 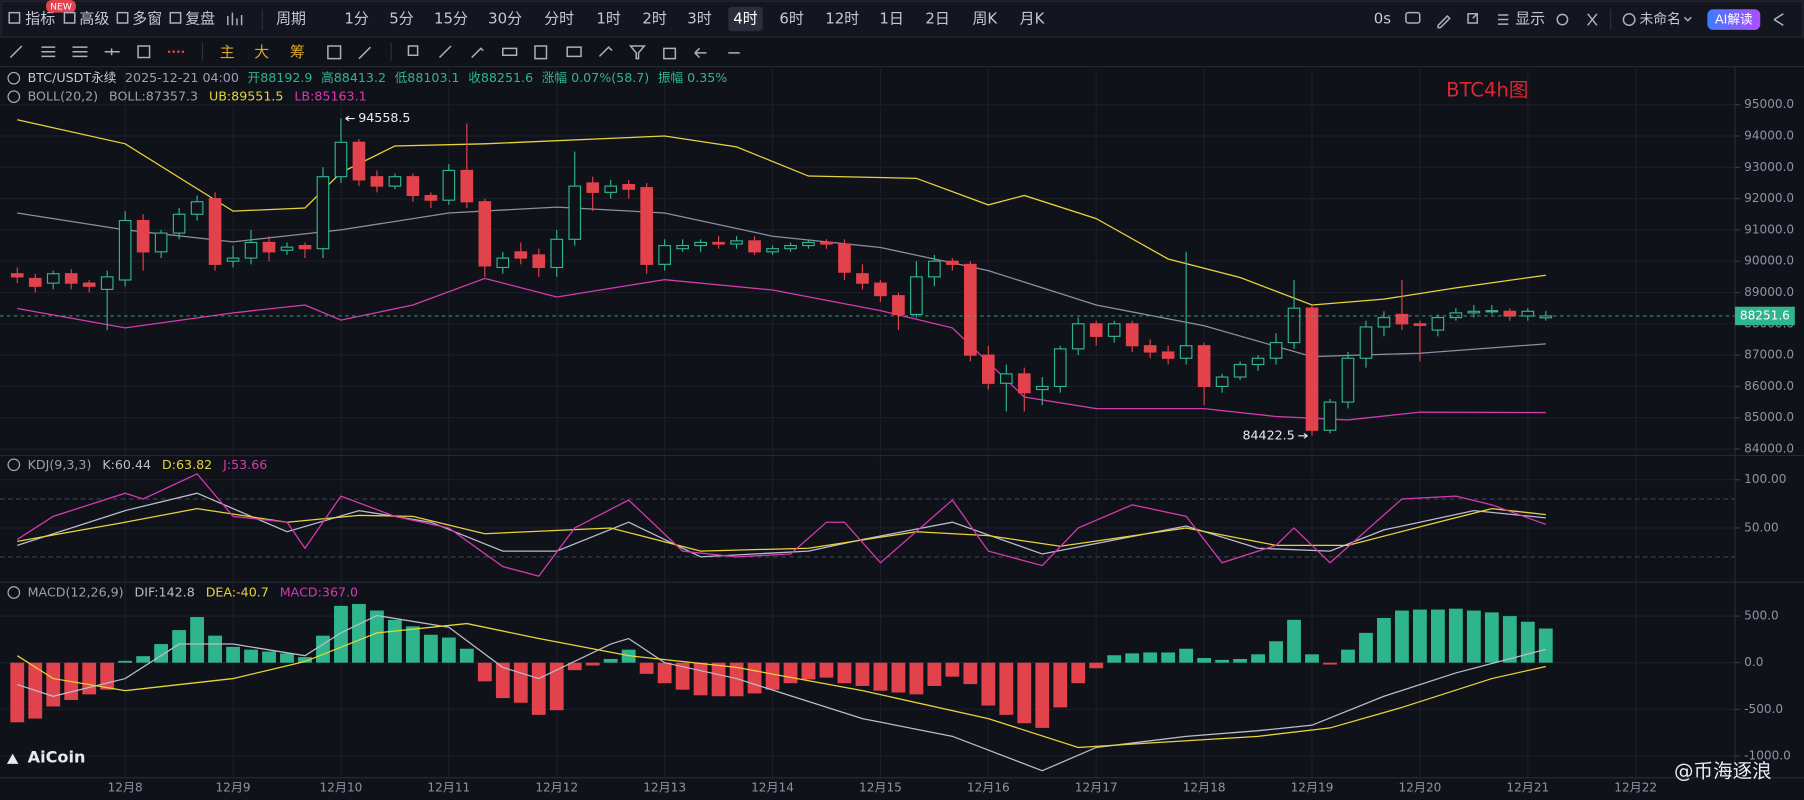 What do you see at coordinates (559, 19) in the screenshot?
I see `interval-button: 分时` at bounding box center [559, 19].